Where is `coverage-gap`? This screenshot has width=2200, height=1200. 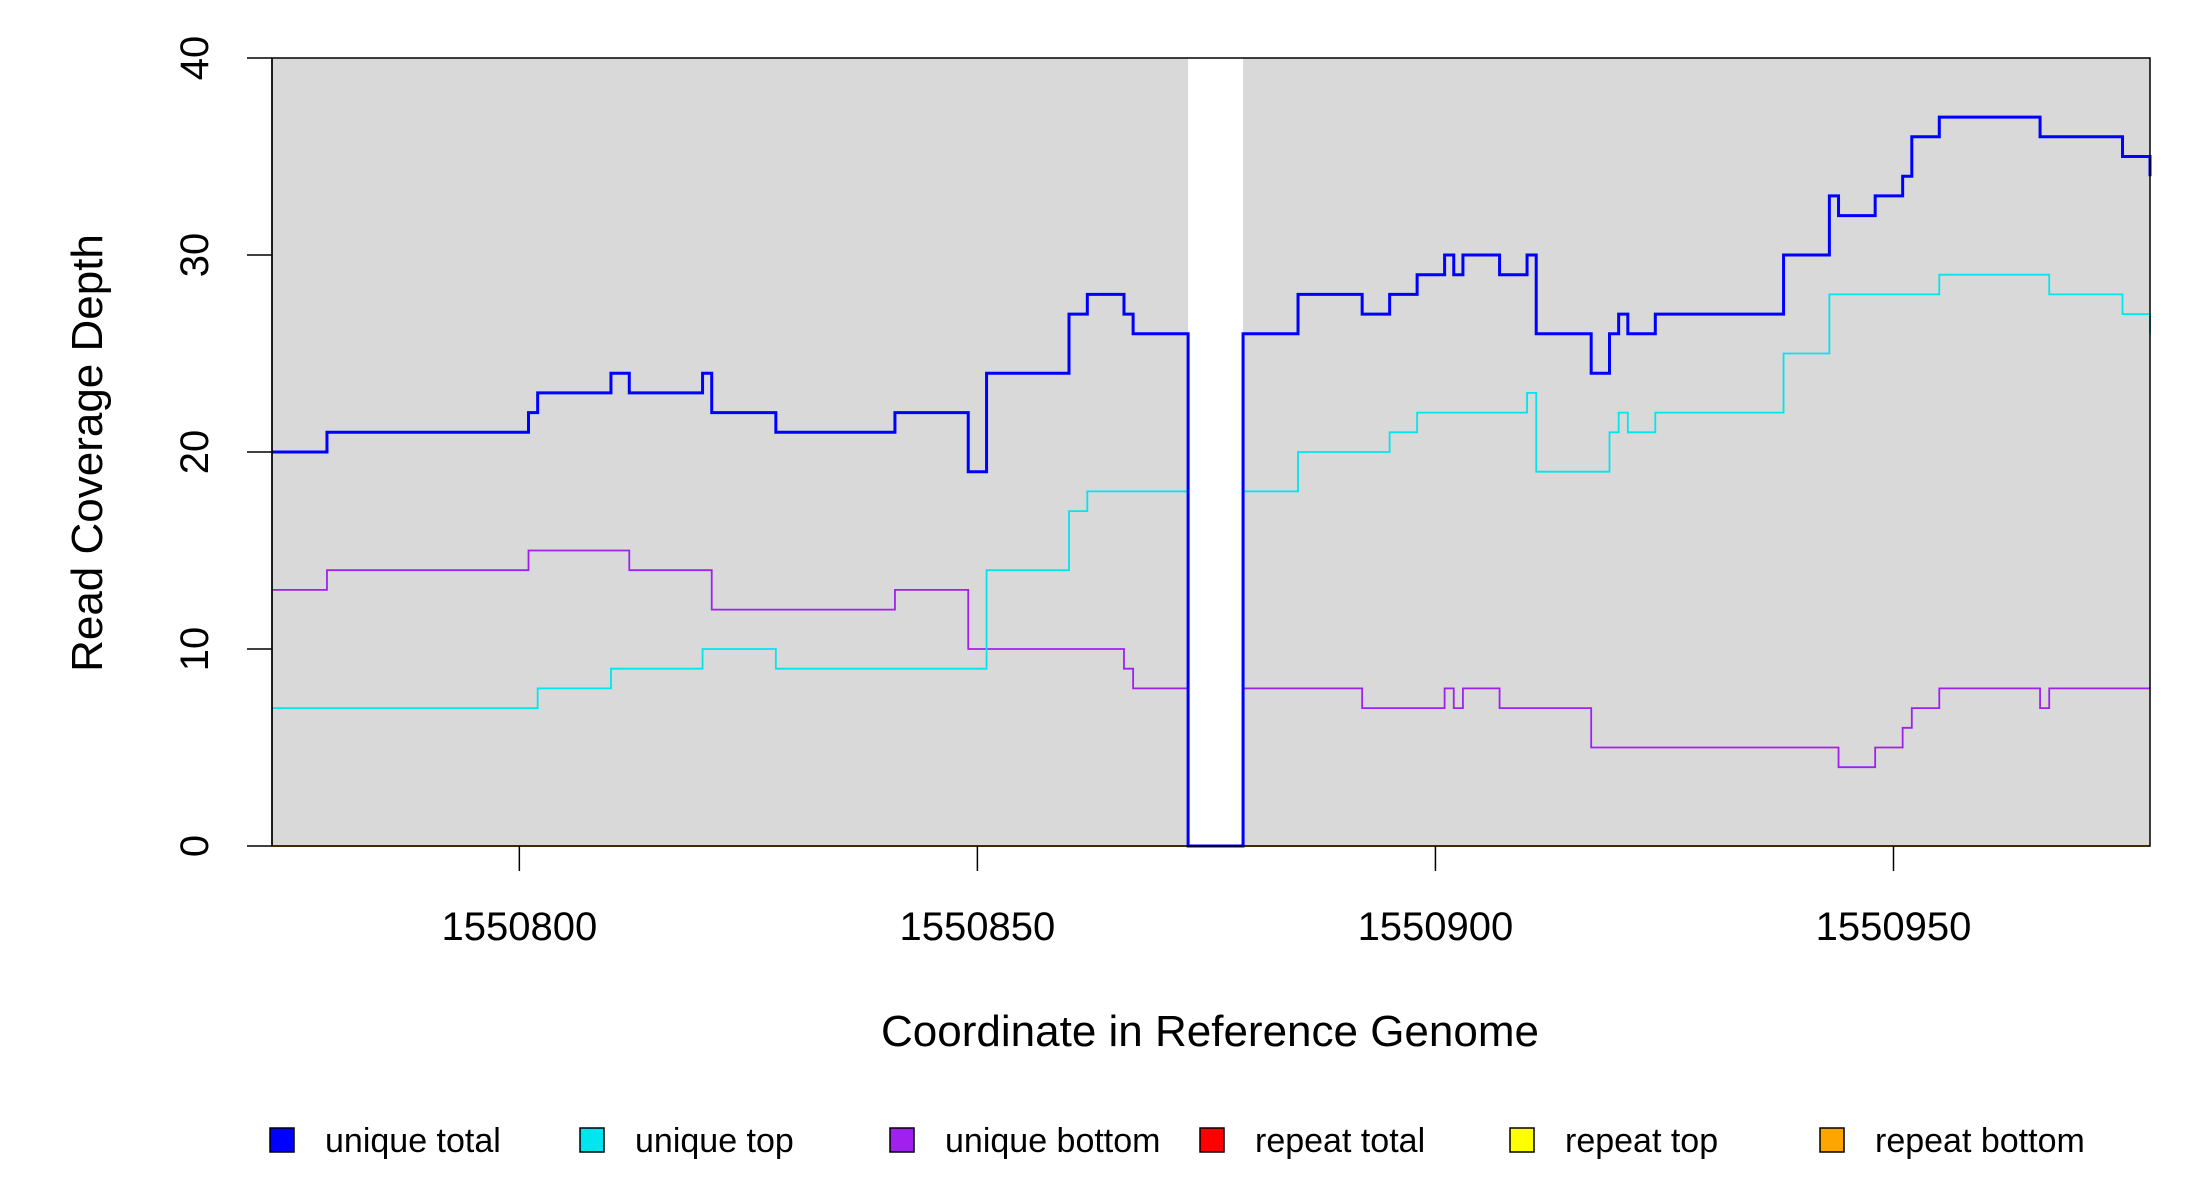 coverage-gap is located at coordinates (1216, 452).